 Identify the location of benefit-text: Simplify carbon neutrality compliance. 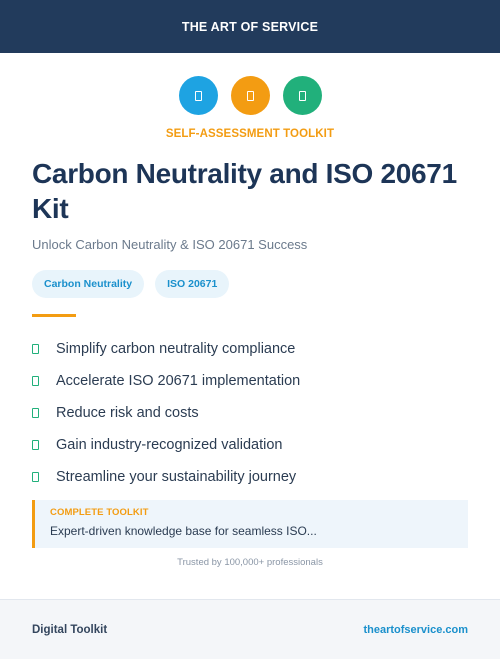
(176, 349).